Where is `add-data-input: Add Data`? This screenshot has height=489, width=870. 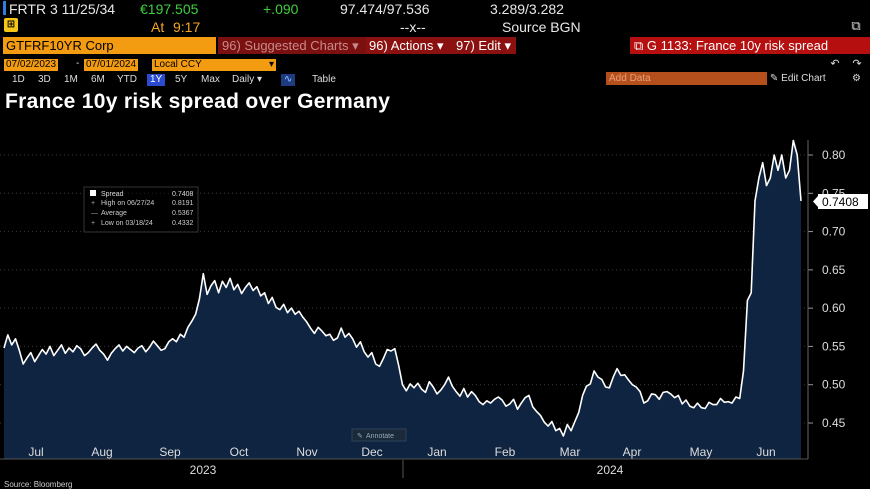
add-data-input: Add Data is located at coordinates (686, 78).